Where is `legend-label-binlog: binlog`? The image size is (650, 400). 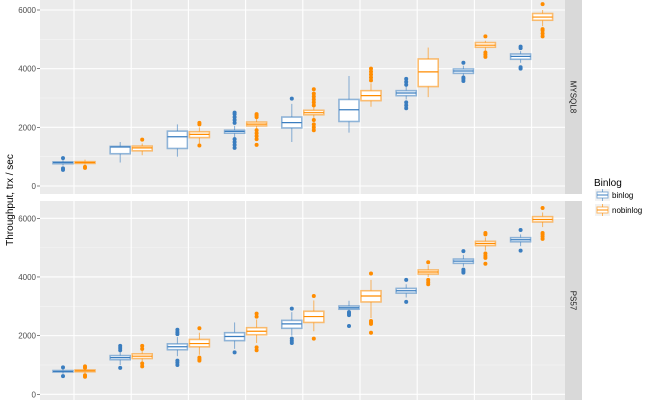 legend-label-binlog: binlog is located at coordinates (622, 195).